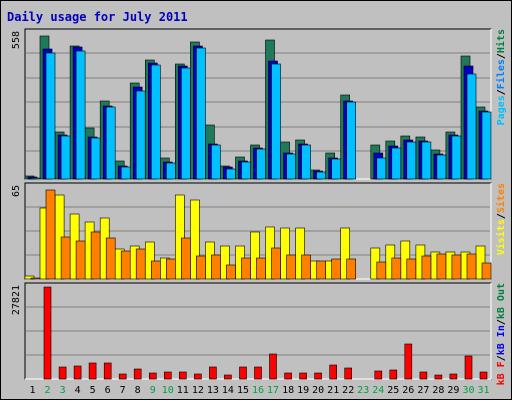 Image resolution: width=512 pixels, height=401 pixels. I want to click on x-tick-label: 3, so click(63, 390).